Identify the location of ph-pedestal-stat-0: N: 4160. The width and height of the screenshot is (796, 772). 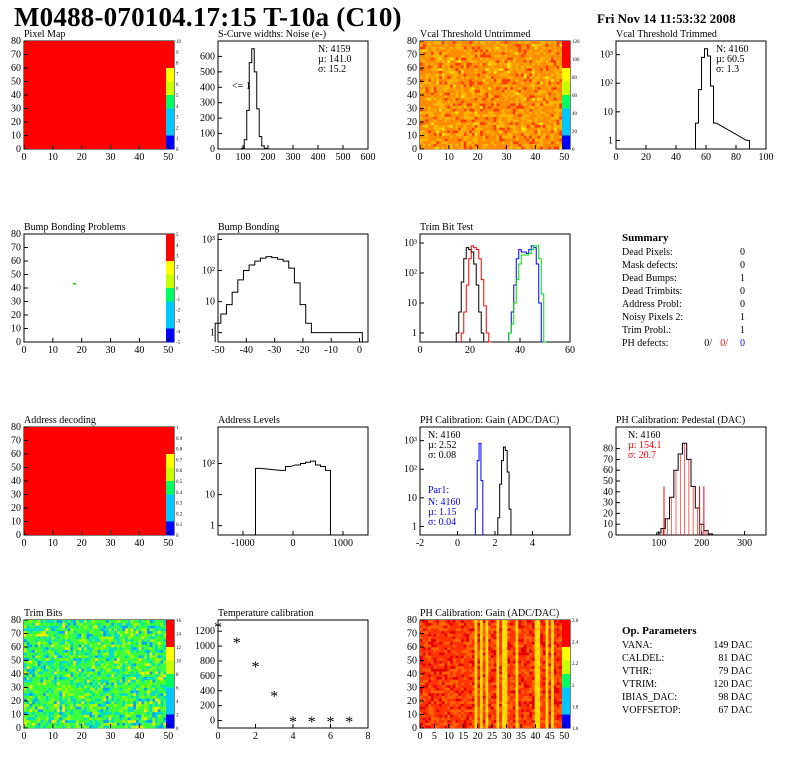
(644, 435).